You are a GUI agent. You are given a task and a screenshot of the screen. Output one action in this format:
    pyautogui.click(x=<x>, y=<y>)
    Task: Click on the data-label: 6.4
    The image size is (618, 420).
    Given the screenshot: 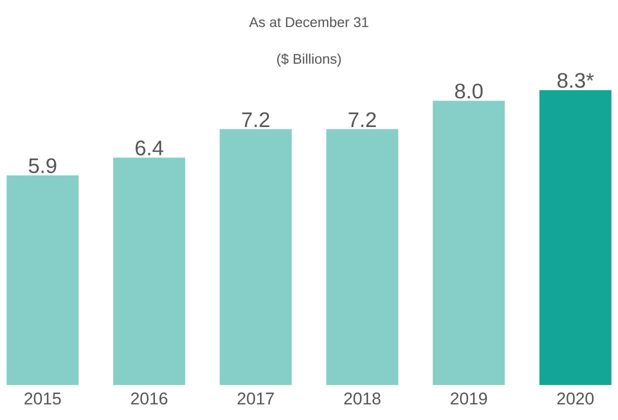 What is the action you would take?
    pyautogui.click(x=150, y=148)
    